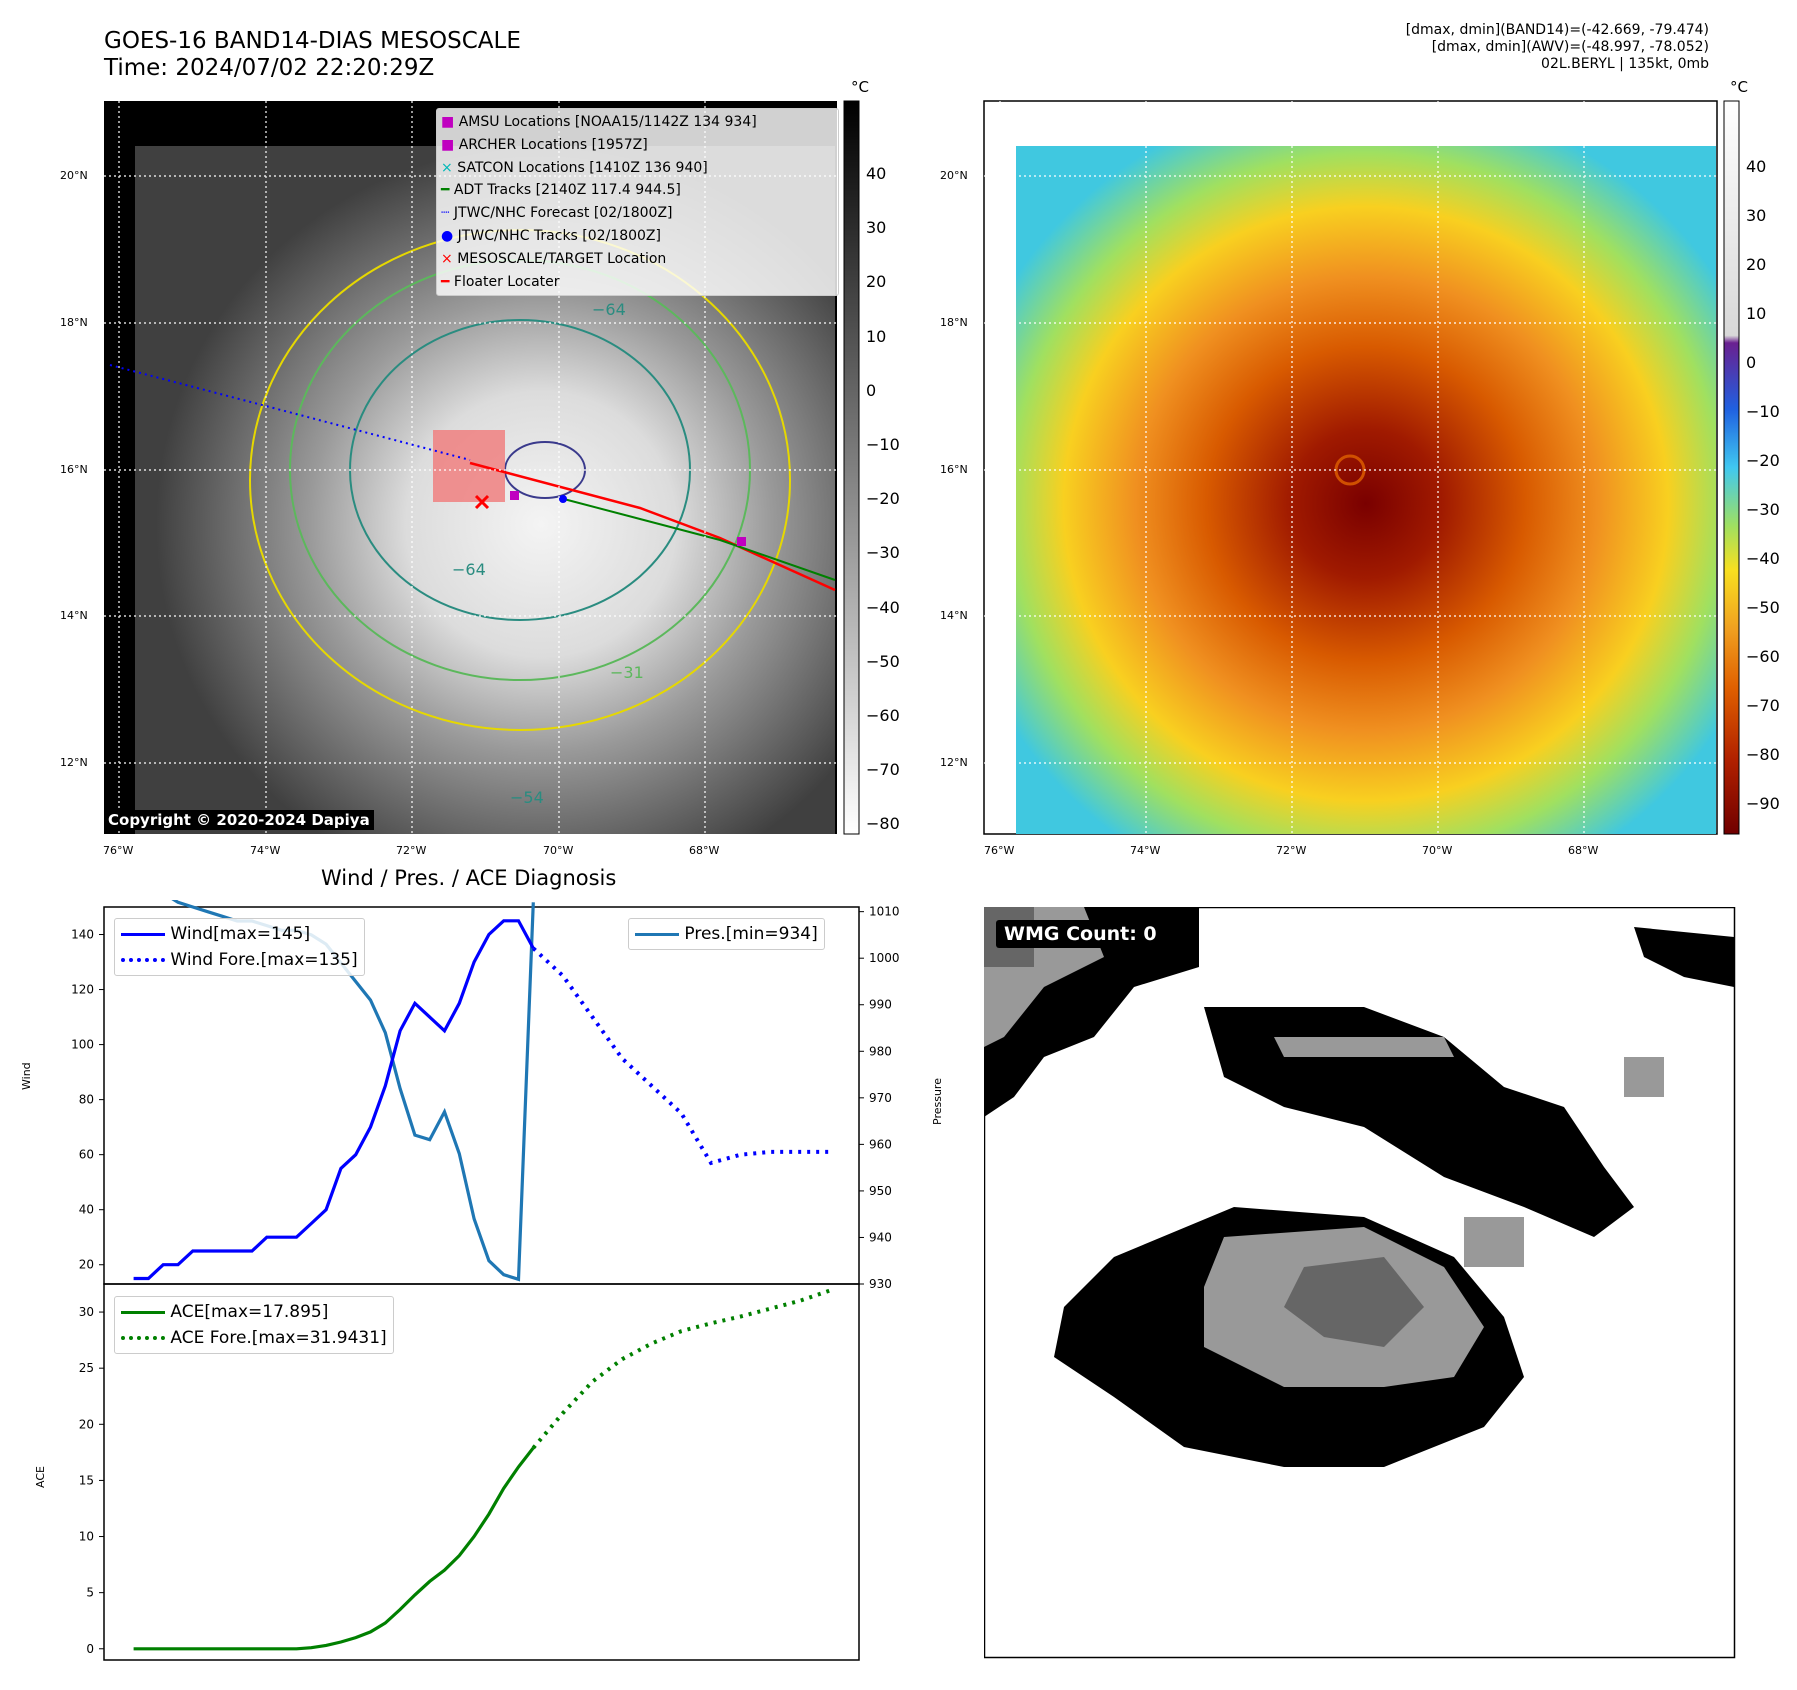 This screenshot has width=1797, height=1690. Describe the element at coordinates (880, 1144) in the screenshot. I see `pressure-axis-tick-label: 960` at that location.